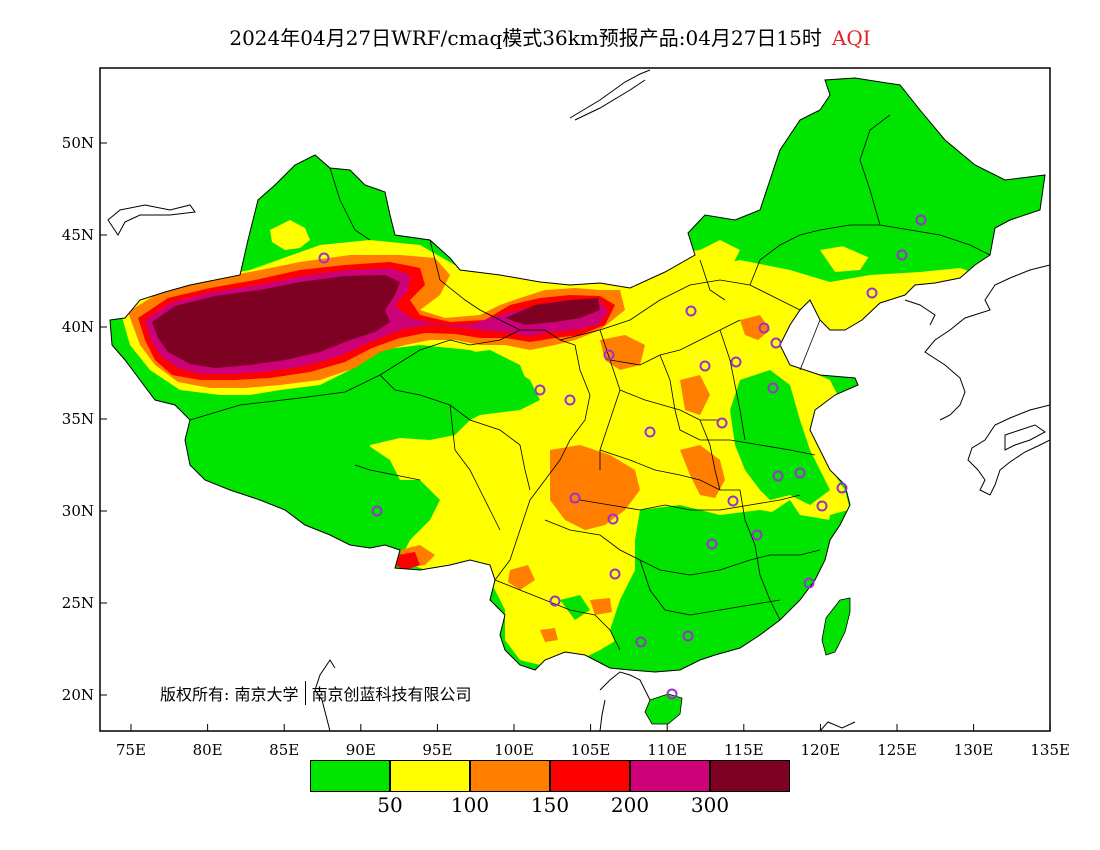 This screenshot has width=1100, height=850. What do you see at coordinates (195, 694) in the screenshot?
I see `copyright-prefix: 版权所有:` at bounding box center [195, 694].